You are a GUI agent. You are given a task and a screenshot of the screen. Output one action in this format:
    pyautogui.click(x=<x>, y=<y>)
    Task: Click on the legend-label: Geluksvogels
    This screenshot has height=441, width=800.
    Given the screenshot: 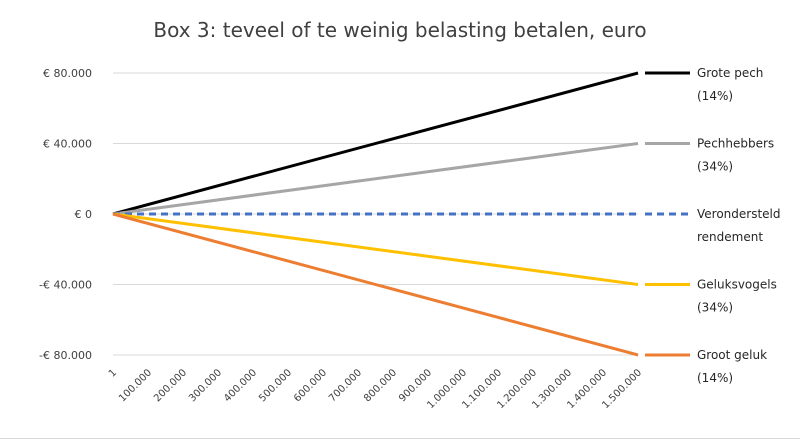 What is the action you would take?
    pyautogui.click(x=737, y=285)
    